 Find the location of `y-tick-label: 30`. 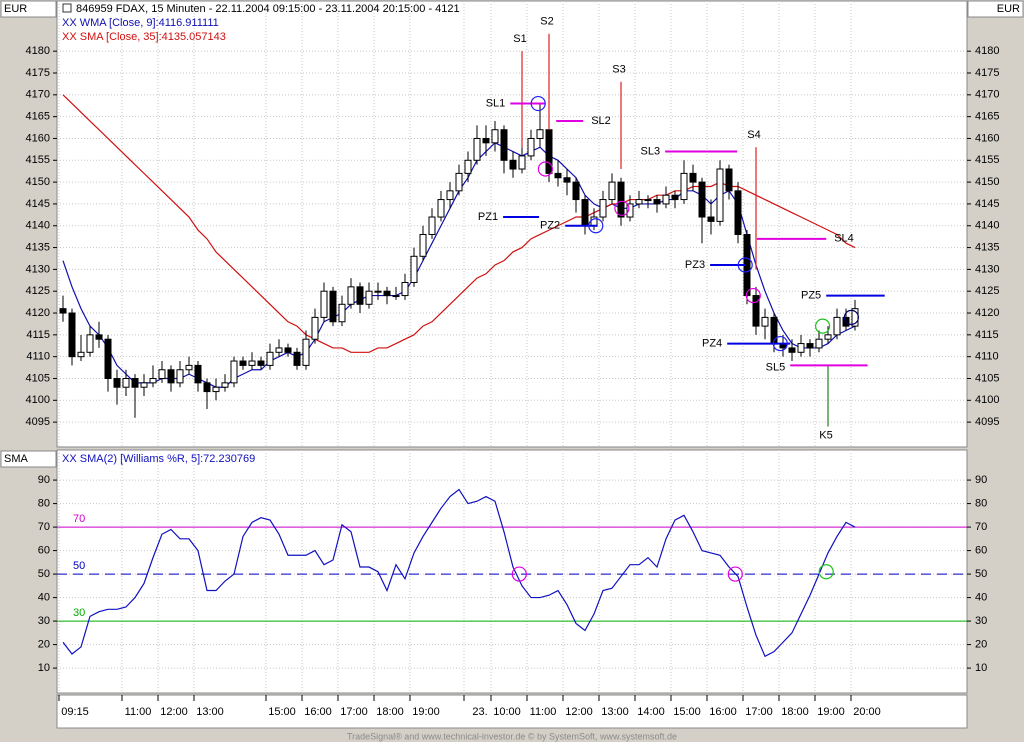

y-tick-label: 30 is located at coordinates (44, 621).